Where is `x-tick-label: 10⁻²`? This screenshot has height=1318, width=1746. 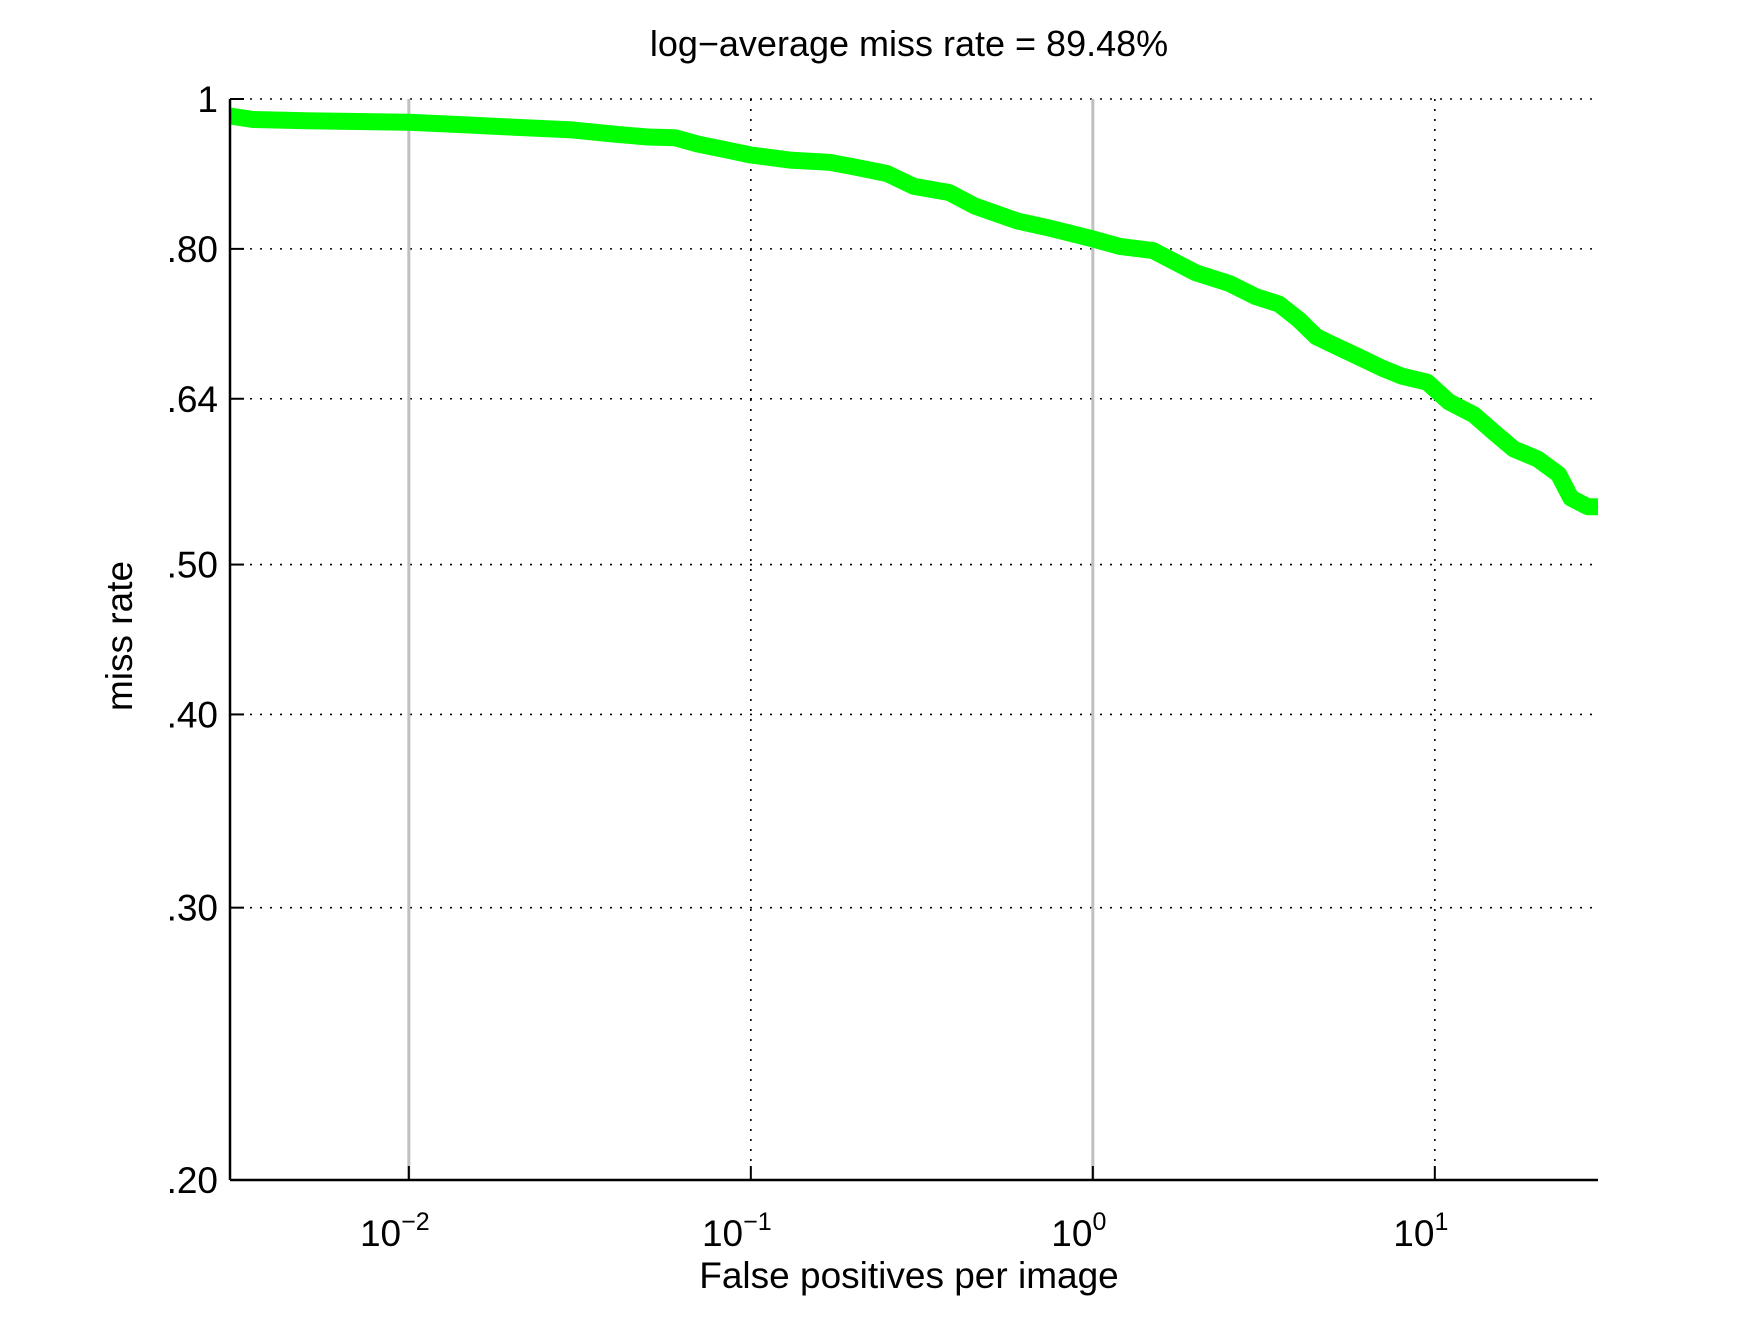 x-tick-label: 10⁻² is located at coordinates (395, 1231).